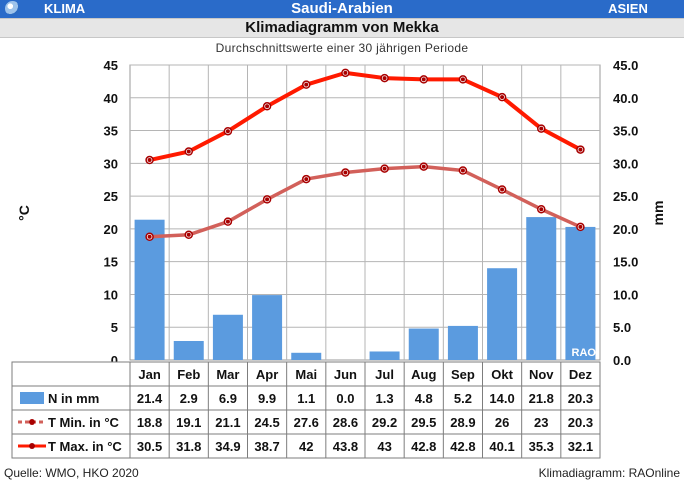  What do you see at coordinates (32, 446) in the screenshot?
I see `legend-marker-t-max` at bounding box center [32, 446].